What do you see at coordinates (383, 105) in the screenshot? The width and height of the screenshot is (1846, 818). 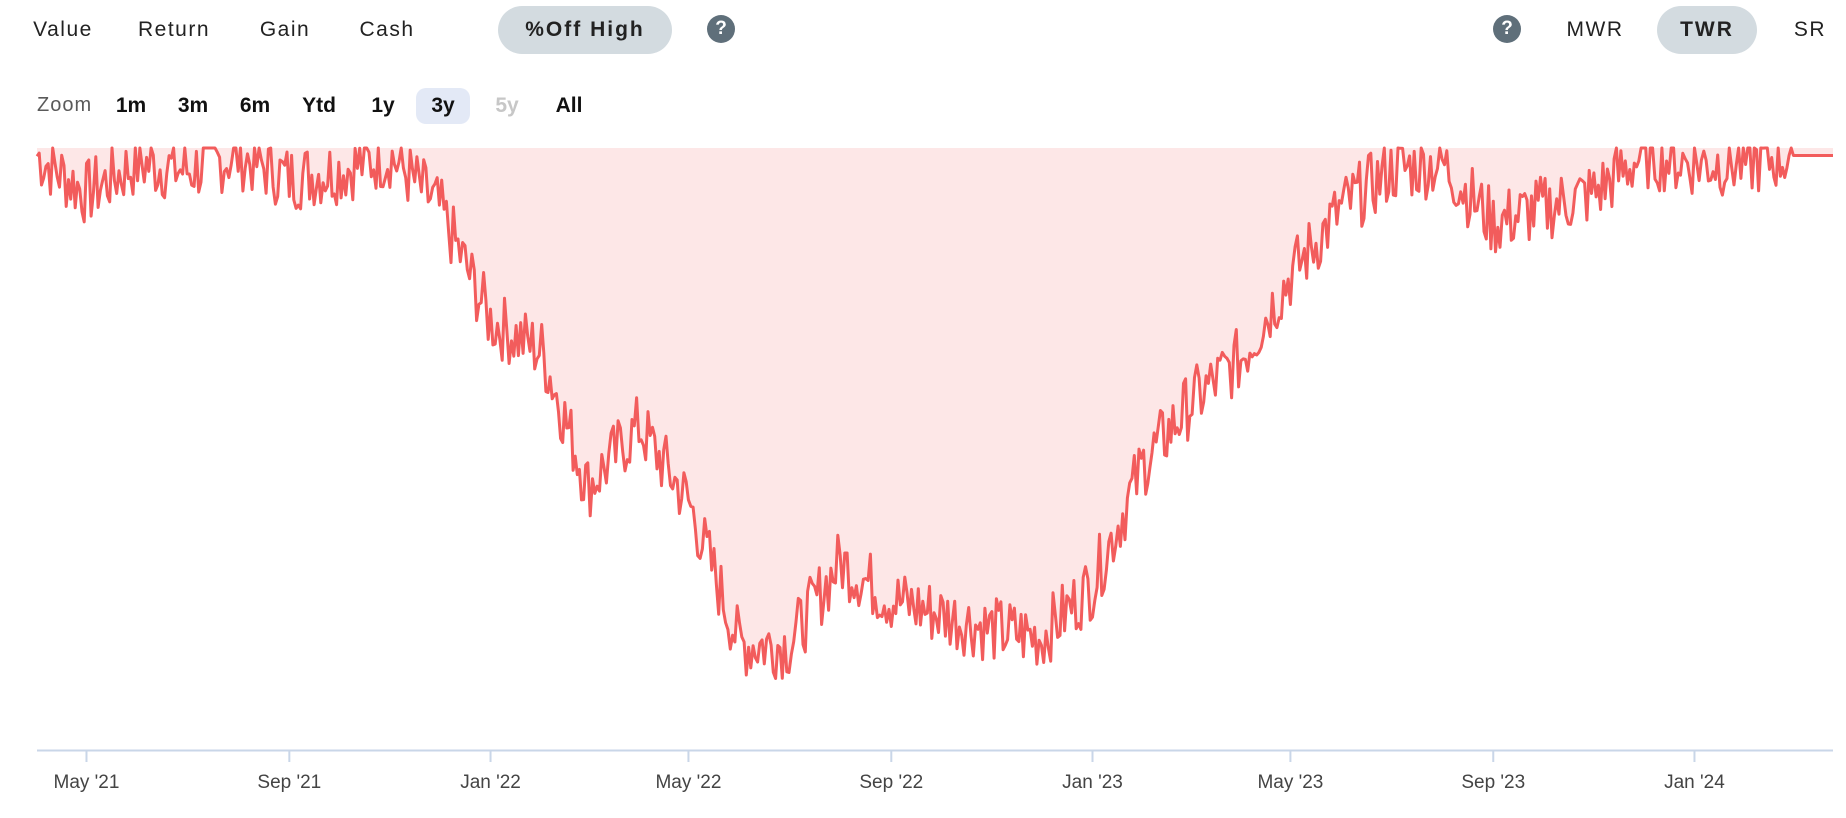 I see `zoom-1y: 1y` at bounding box center [383, 105].